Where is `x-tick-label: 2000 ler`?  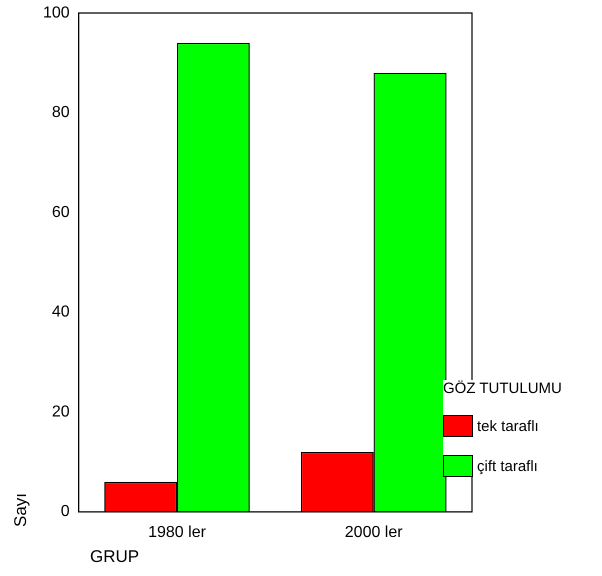 x-tick-label: 2000 ler is located at coordinates (374, 532).